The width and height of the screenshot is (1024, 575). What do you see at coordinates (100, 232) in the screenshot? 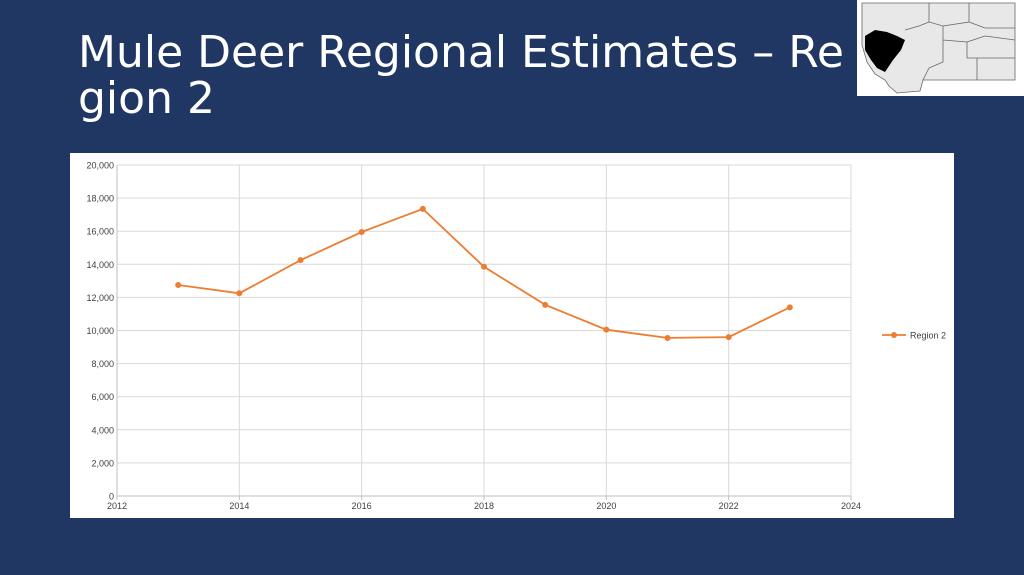
I see `y-tick-label: 16,000` at bounding box center [100, 232].